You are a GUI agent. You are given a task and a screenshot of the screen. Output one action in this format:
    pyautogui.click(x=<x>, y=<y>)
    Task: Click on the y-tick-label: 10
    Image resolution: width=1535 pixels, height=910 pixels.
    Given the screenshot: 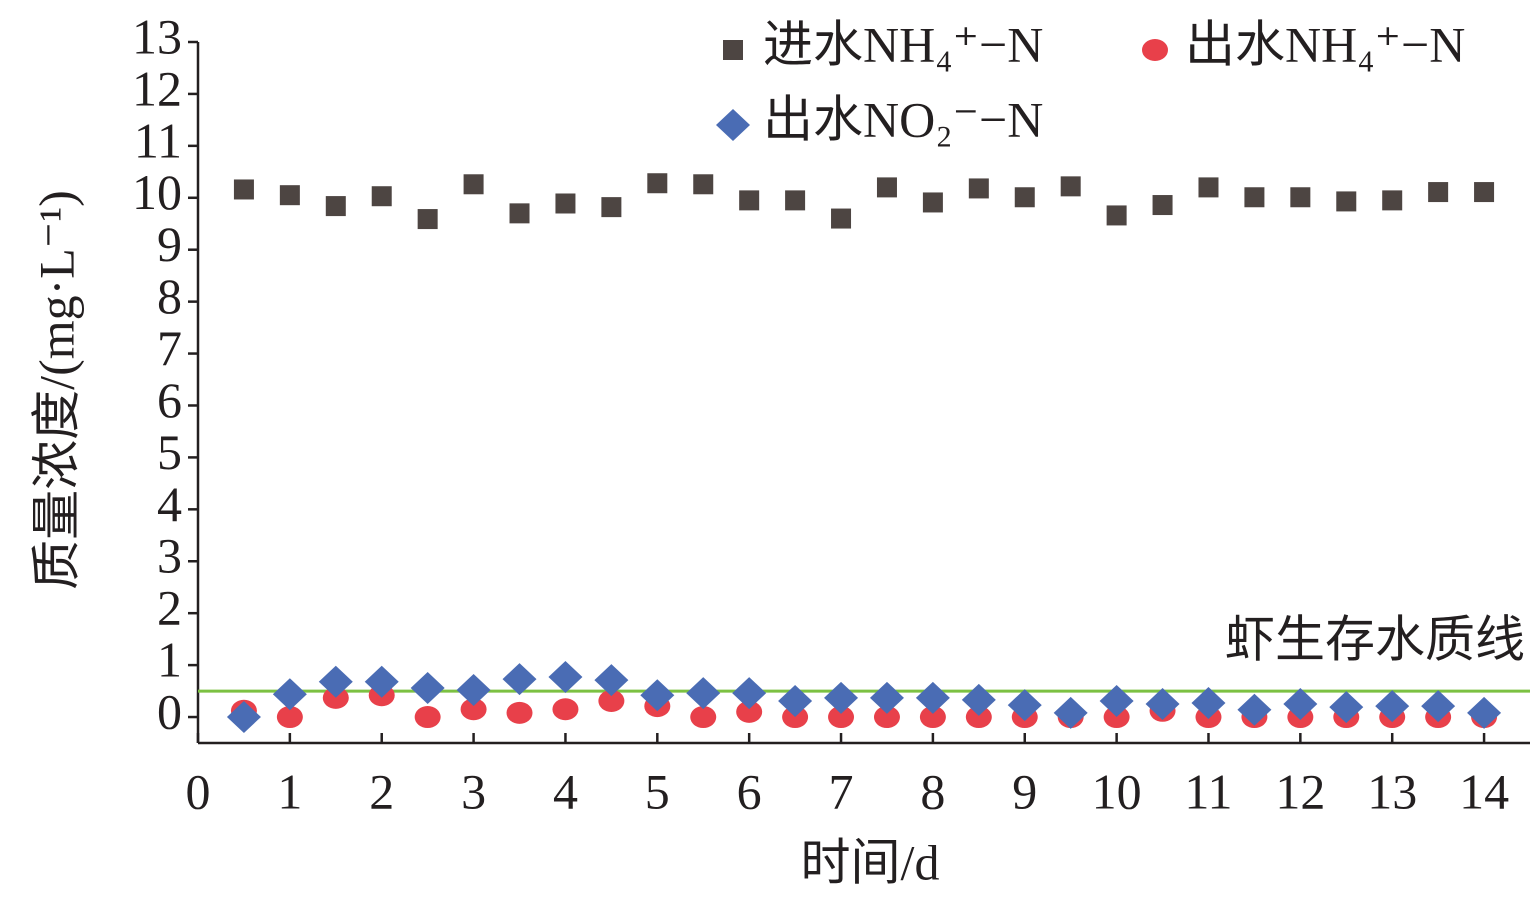 What is the action you would take?
    pyautogui.click(x=157, y=192)
    